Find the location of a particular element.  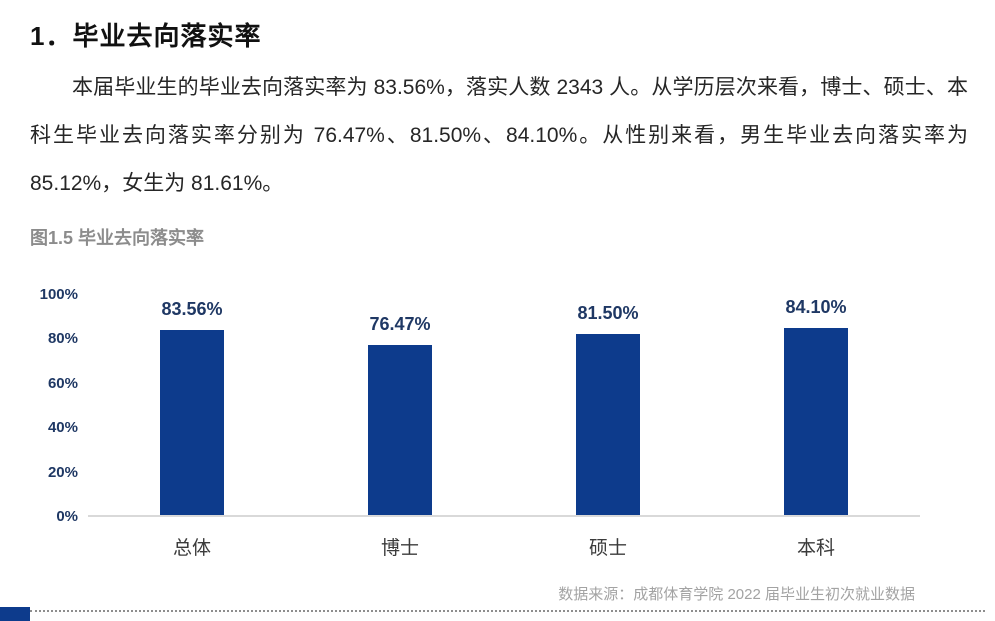

y-tick-label: 60% is located at coordinates (62, 383).